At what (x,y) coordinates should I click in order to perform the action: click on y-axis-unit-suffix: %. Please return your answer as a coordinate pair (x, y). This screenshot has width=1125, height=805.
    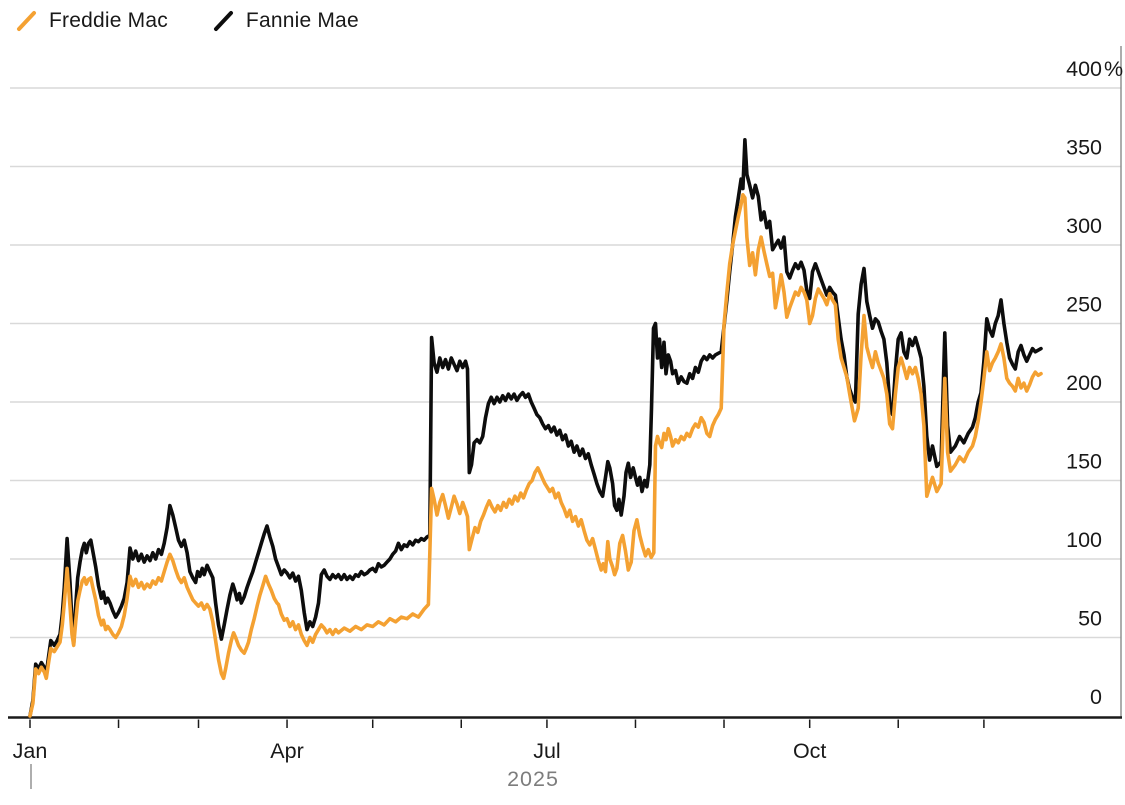
    Looking at the image, I should click on (1113, 69).